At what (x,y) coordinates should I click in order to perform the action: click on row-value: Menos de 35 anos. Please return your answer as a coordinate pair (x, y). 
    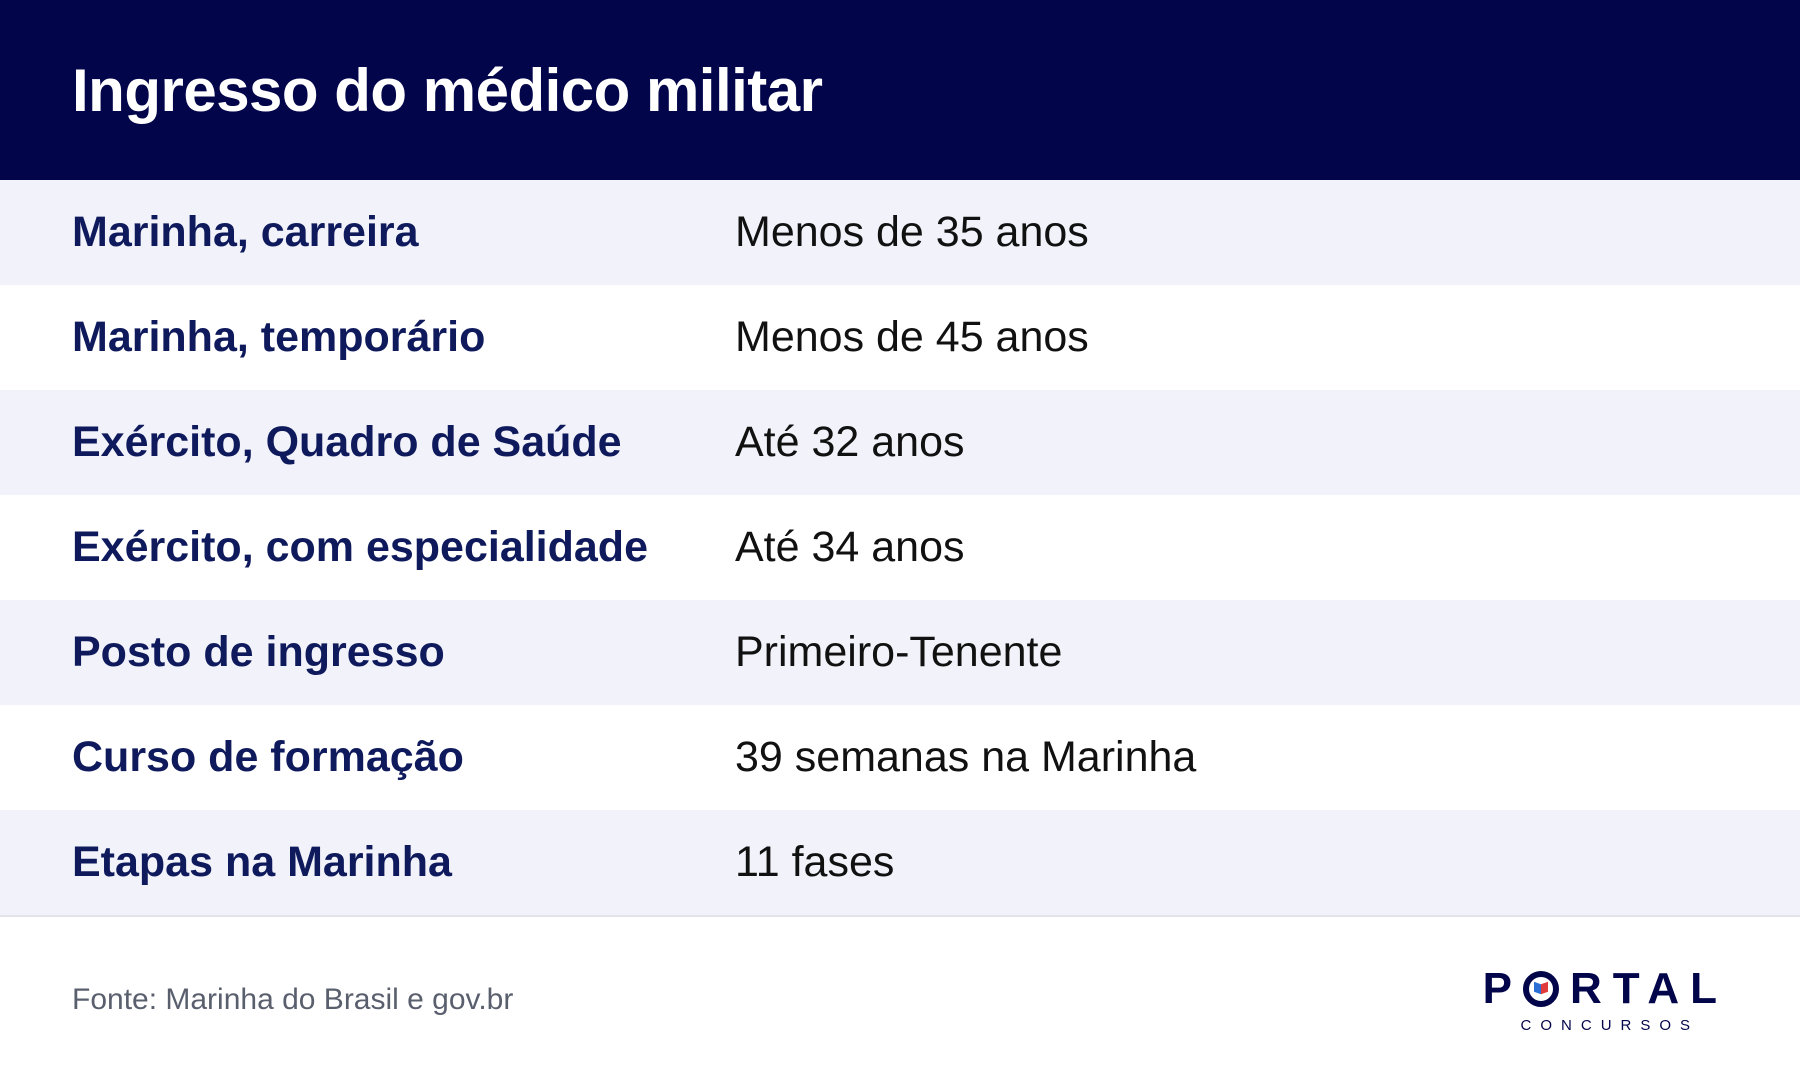
    Looking at the image, I should click on (912, 232).